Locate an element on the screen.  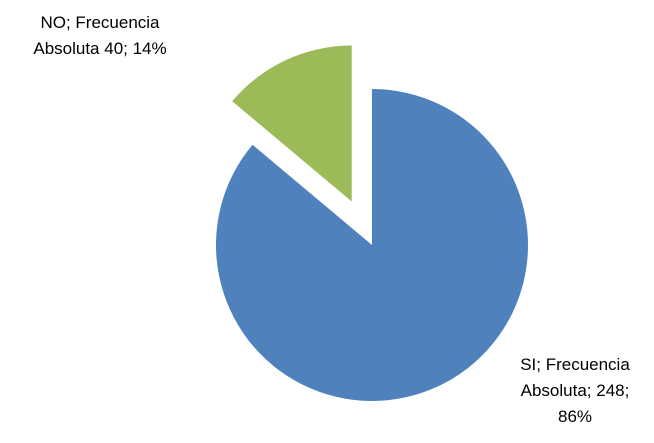
pie-slice is located at coordinates (292, 123).